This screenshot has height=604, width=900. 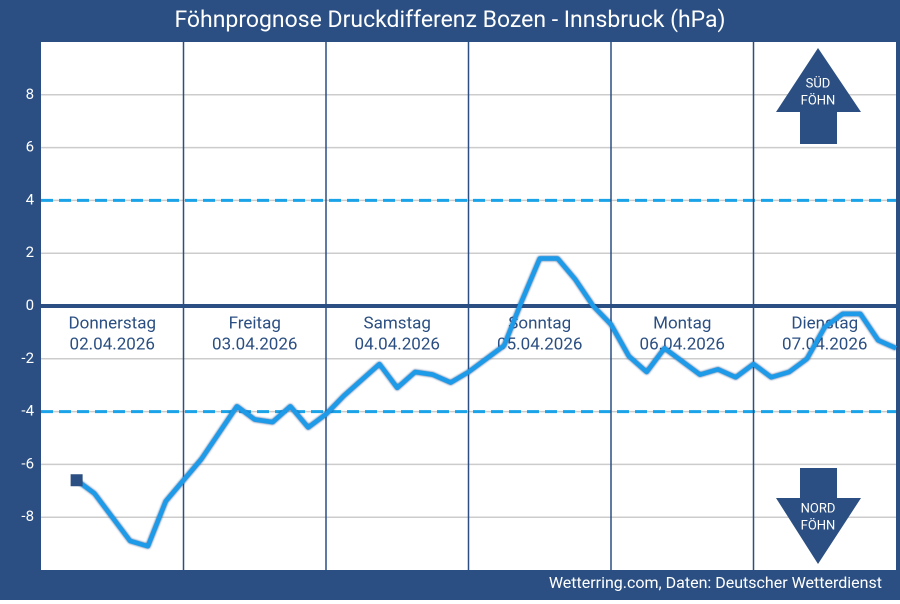 What do you see at coordinates (27, 463) in the screenshot?
I see `y-tick-label: -6` at bounding box center [27, 463].